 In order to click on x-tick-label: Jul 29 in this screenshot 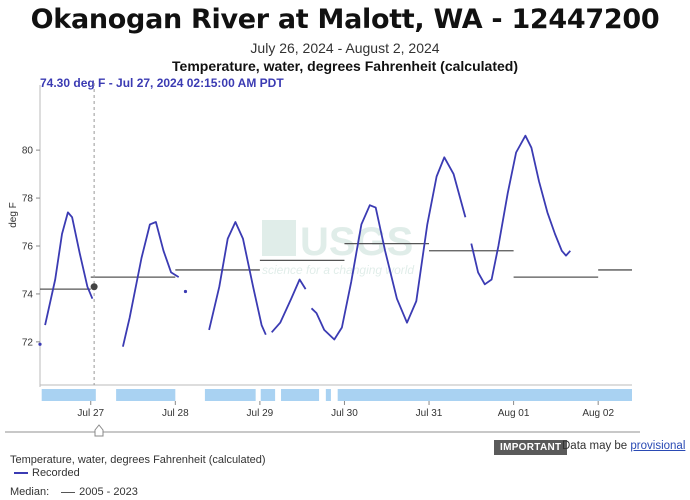, I will do `click(260, 413)`.